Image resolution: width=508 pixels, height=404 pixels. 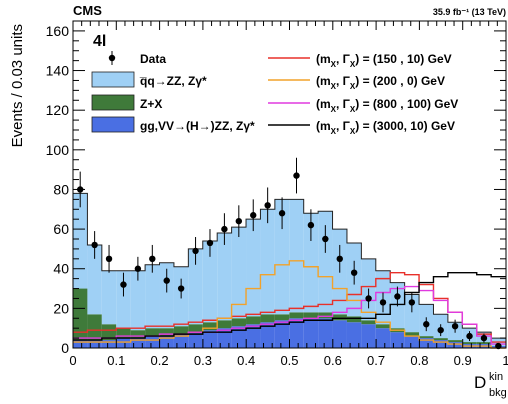 I want to click on y-tick-label: 120, so click(x=58, y=110).